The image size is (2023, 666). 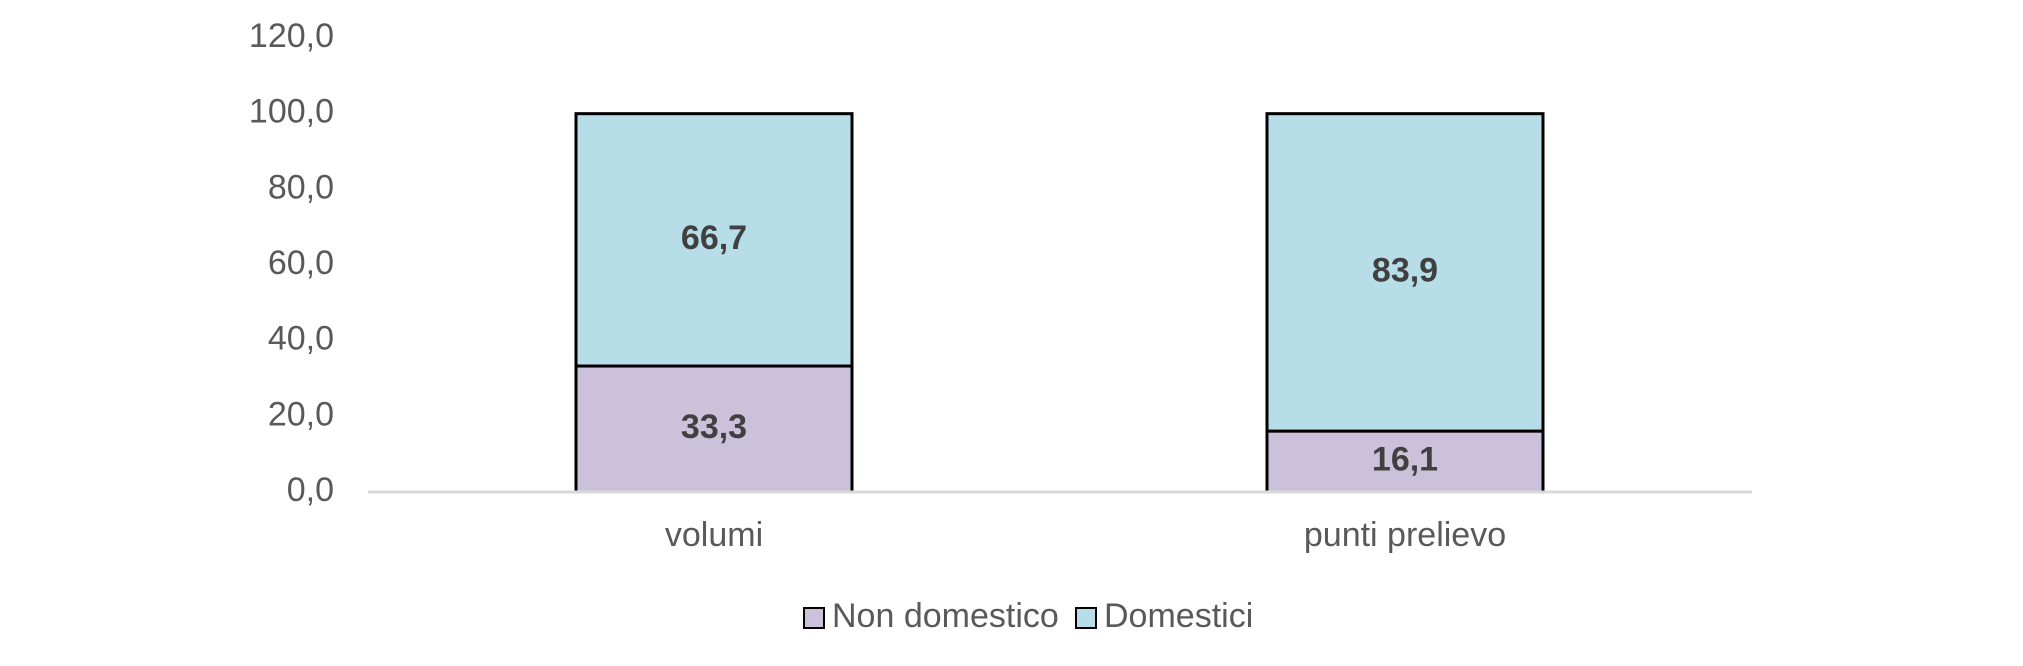 What do you see at coordinates (1405, 535) in the screenshot?
I see `x-tick-label: punti prelievo` at bounding box center [1405, 535].